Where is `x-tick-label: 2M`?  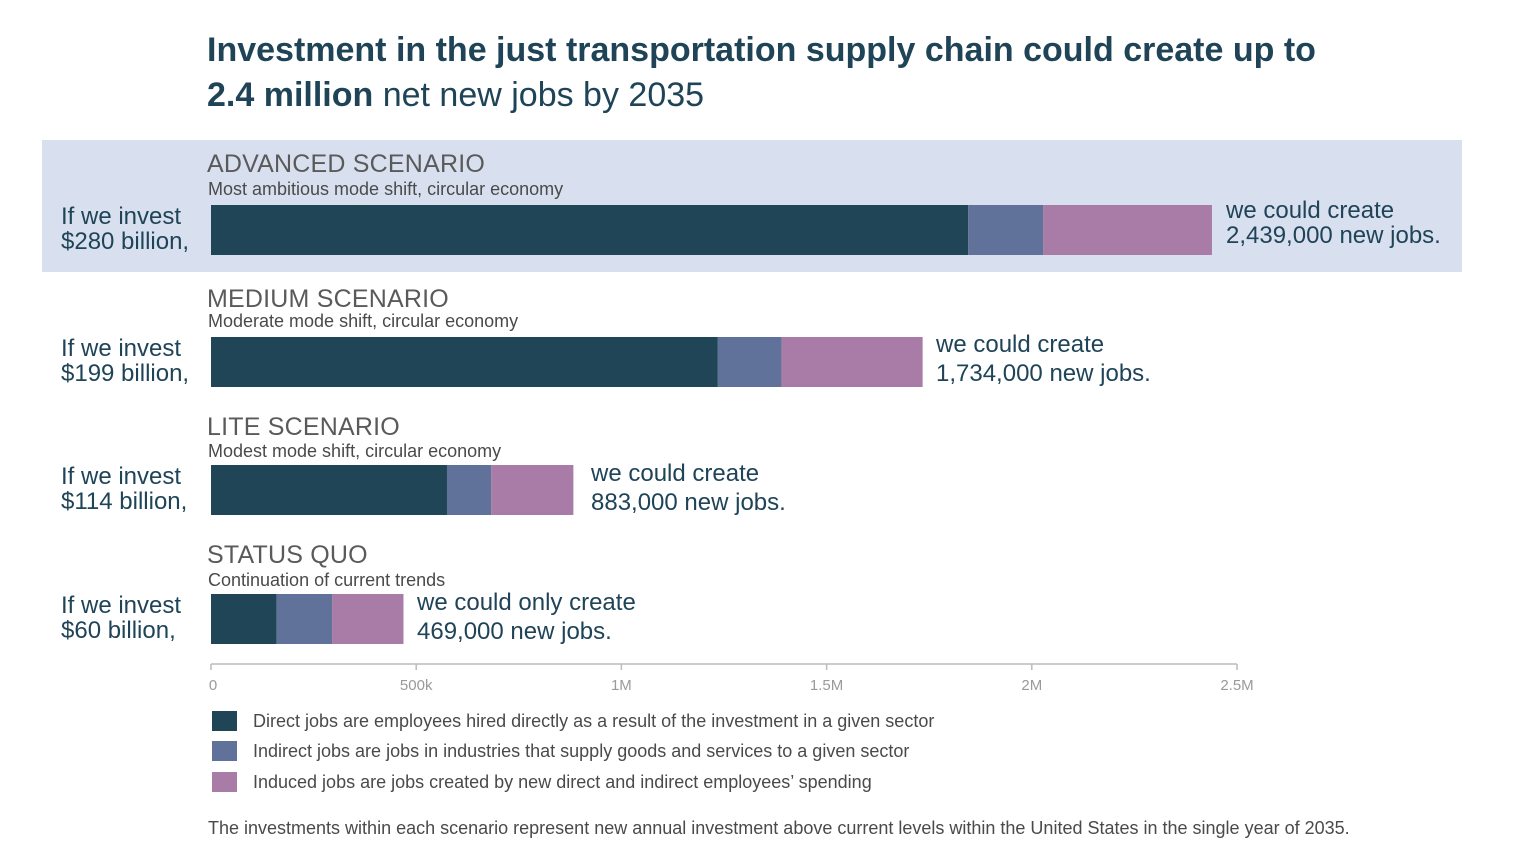 x-tick-label: 2M is located at coordinates (1031, 685).